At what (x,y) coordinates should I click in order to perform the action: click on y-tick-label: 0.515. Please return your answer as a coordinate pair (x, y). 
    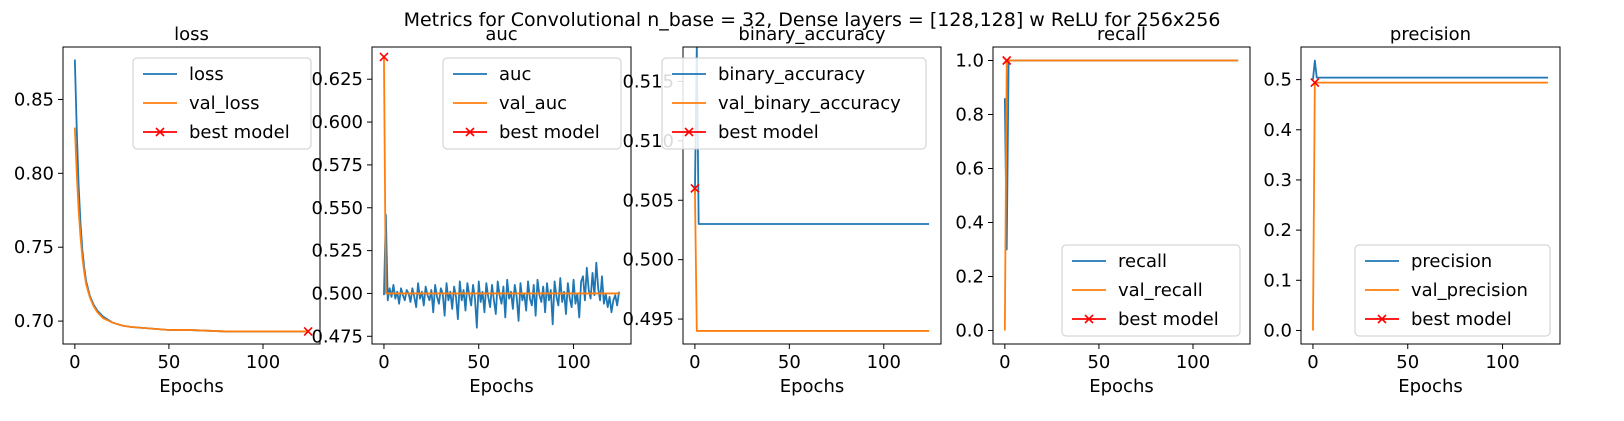
    Looking at the image, I should click on (648, 81).